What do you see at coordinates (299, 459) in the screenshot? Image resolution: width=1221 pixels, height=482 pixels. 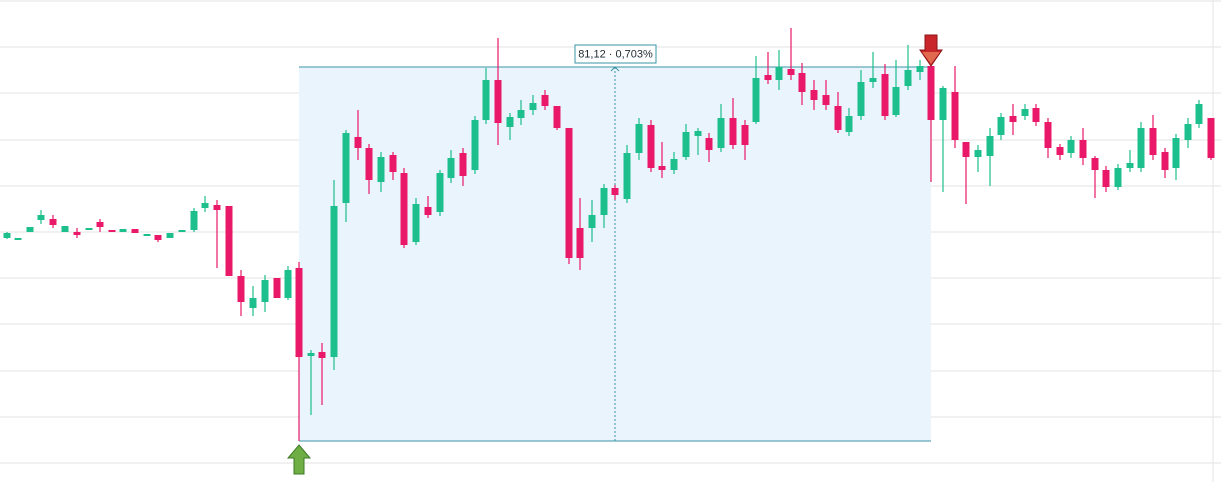 I see `buy-arrow` at bounding box center [299, 459].